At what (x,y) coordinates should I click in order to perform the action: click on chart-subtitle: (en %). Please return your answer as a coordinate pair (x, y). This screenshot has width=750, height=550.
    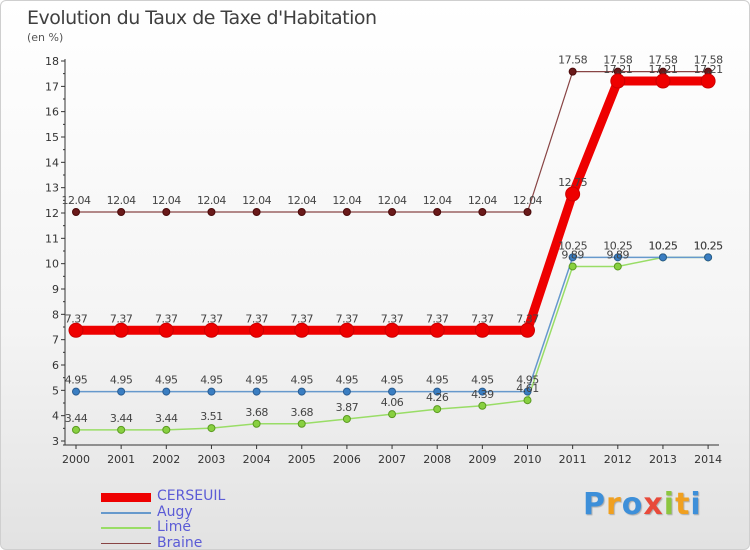
    Looking at the image, I should click on (45, 37).